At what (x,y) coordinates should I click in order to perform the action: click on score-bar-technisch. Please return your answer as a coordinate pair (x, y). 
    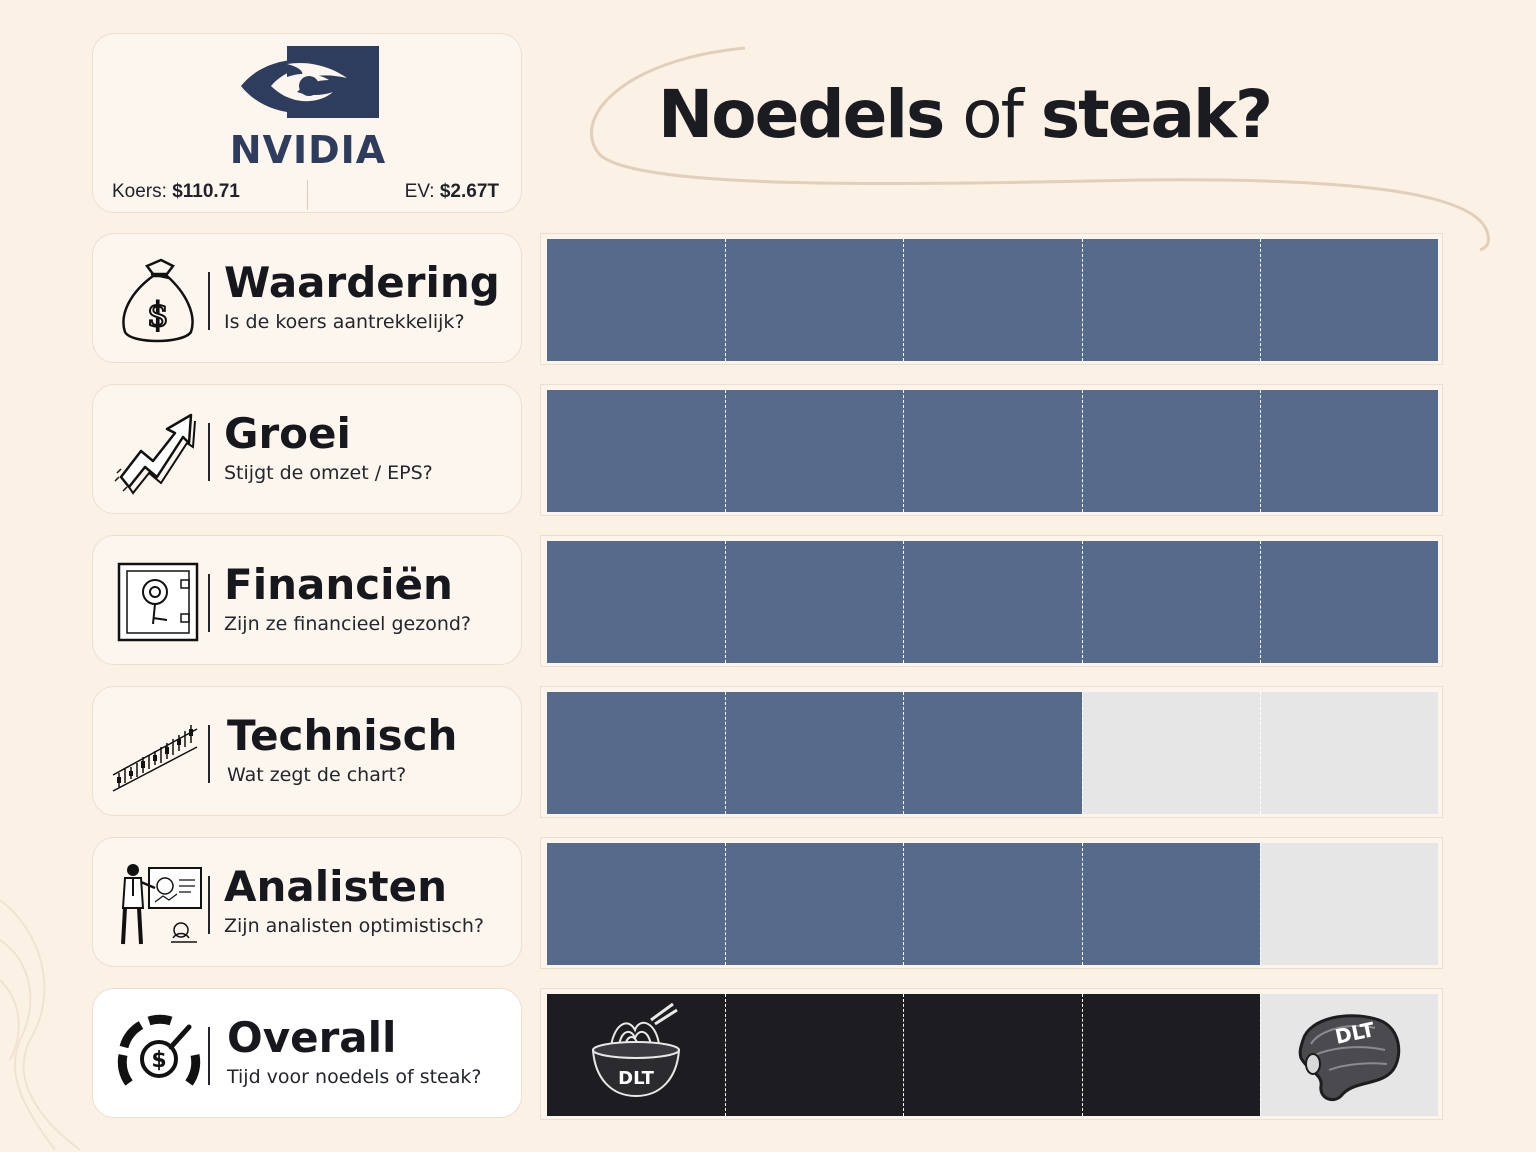
    Looking at the image, I should click on (991, 752).